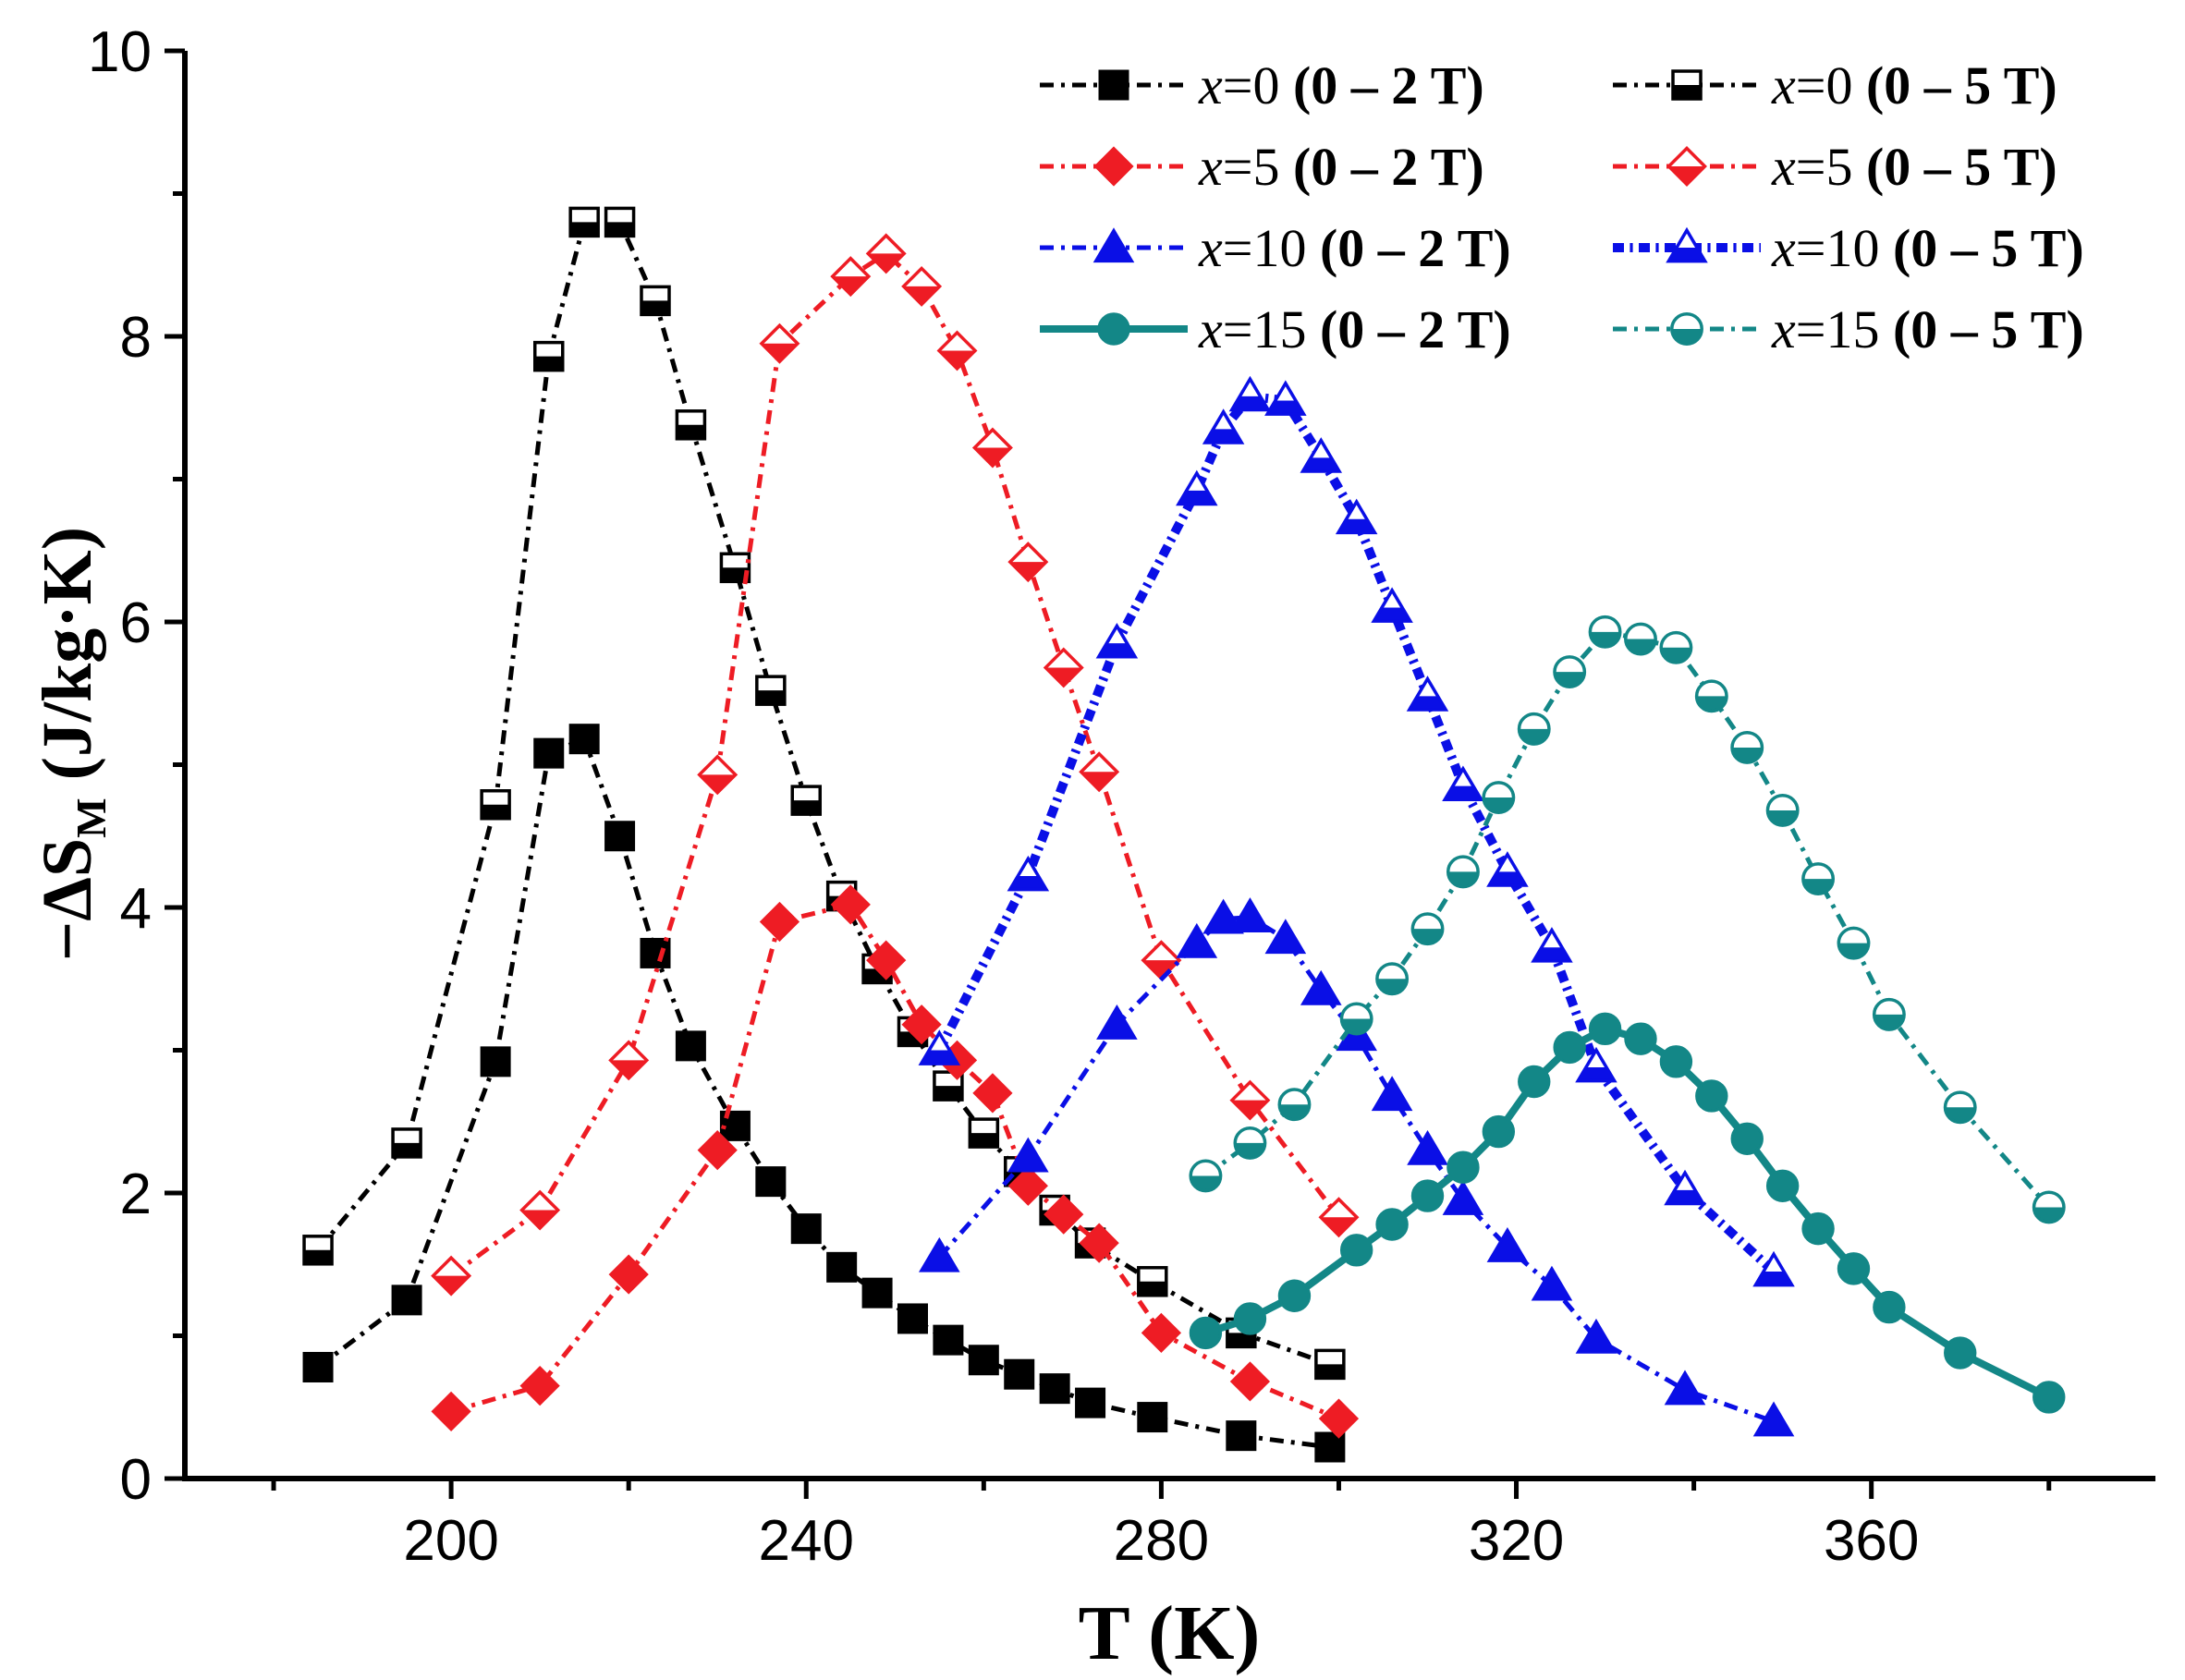  I want to click on legend-label: x=10 (0 – 2 T), so click(1354, 248).